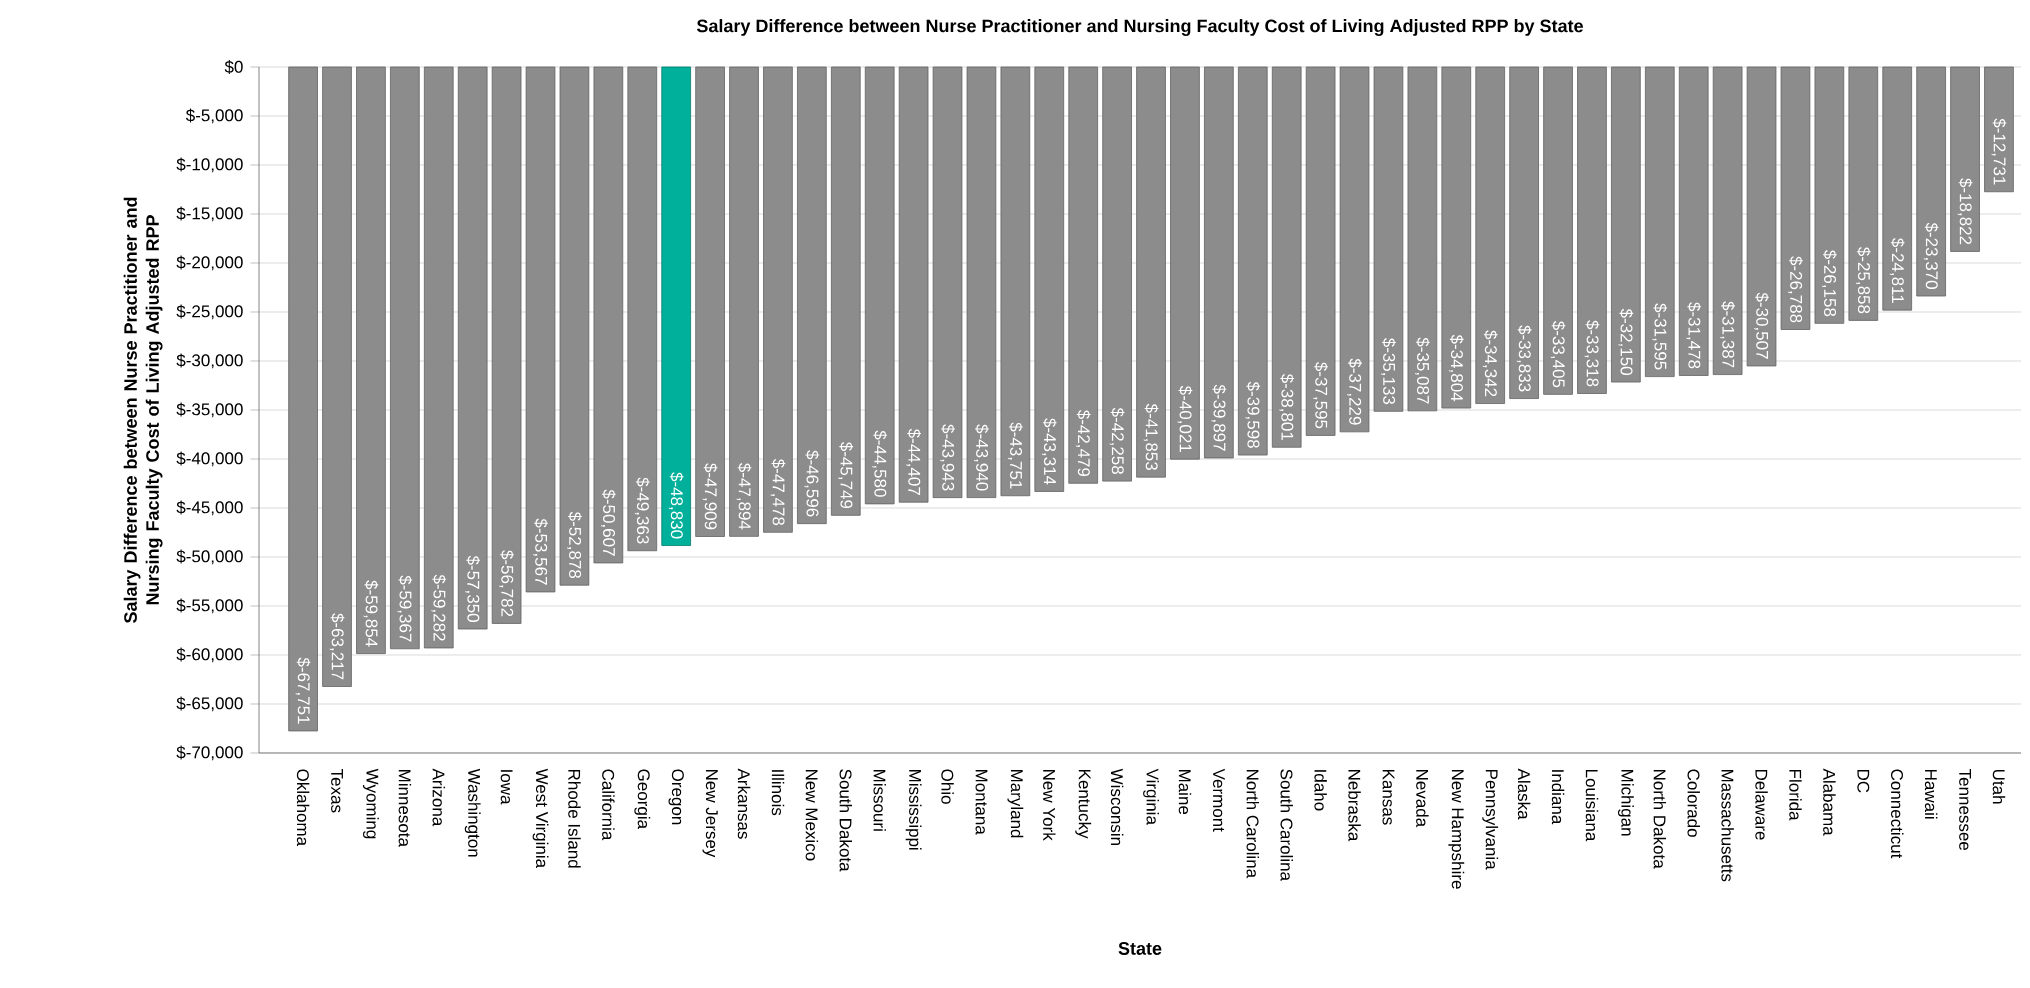 This screenshot has height=988, width=2030. I want to click on x-tick-label: Louisiana, so click(1592, 805).